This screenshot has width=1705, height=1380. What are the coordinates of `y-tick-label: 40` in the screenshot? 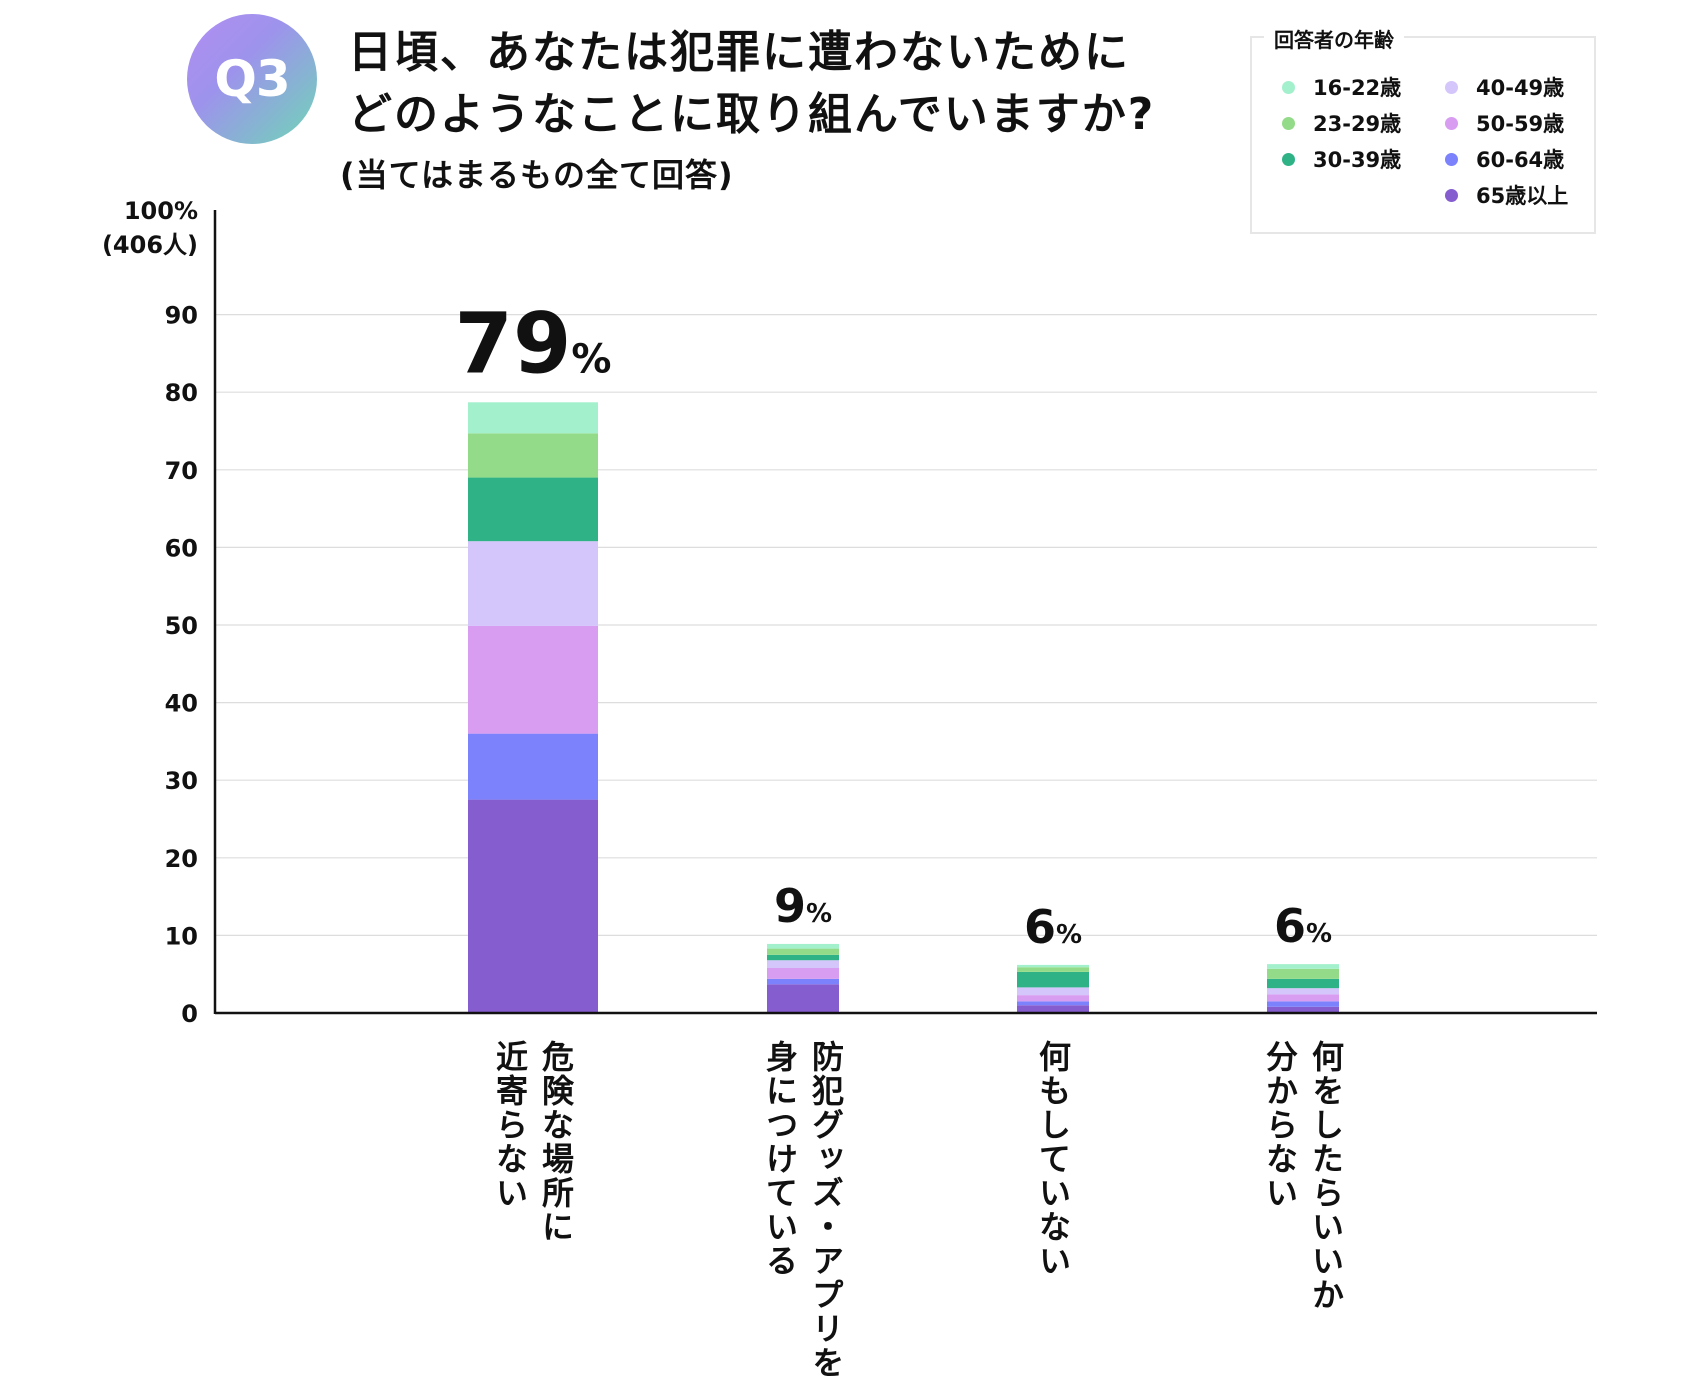 It's located at (181, 704).